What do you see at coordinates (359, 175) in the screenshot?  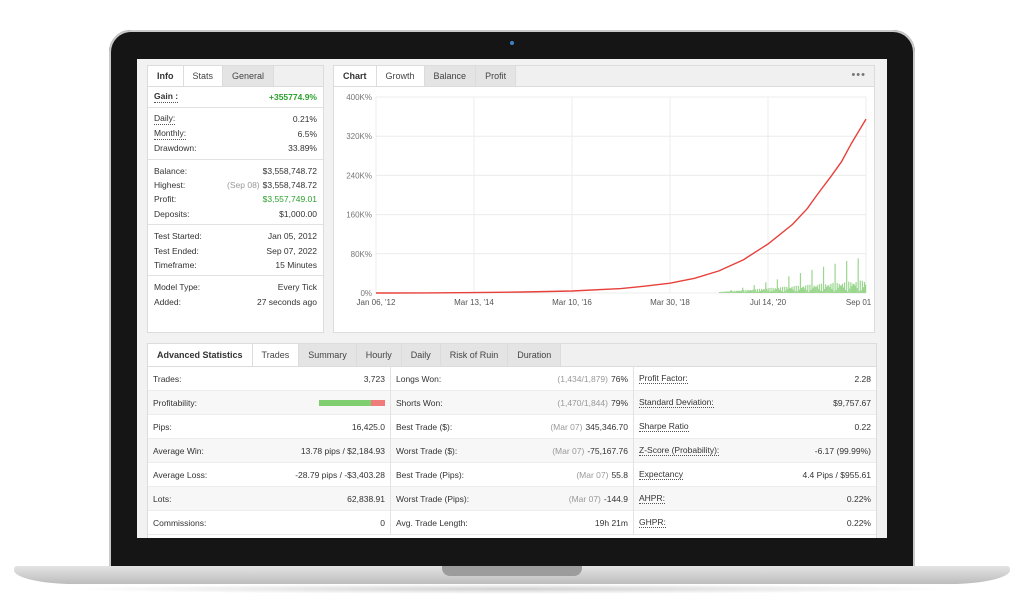 I see `y-tick-label: 240K%` at bounding box center [359, 175].